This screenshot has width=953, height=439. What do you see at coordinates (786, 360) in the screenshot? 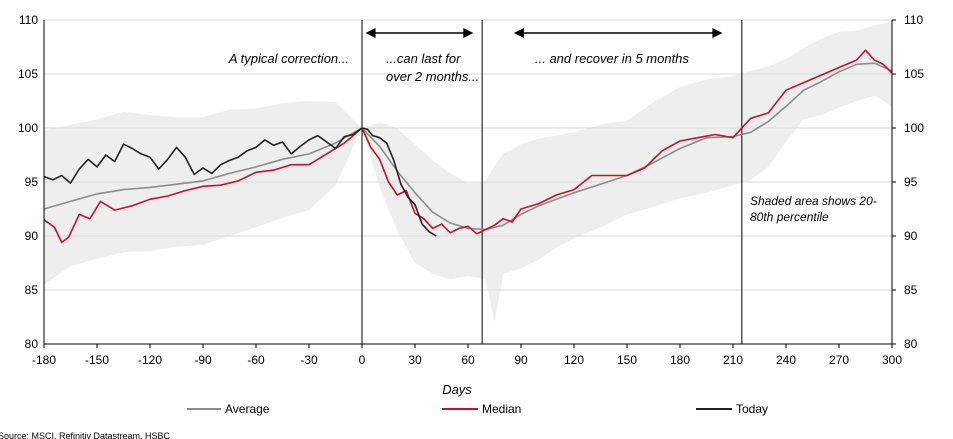
I see `x-tick-240: 240` at bounding box center [786, 360].